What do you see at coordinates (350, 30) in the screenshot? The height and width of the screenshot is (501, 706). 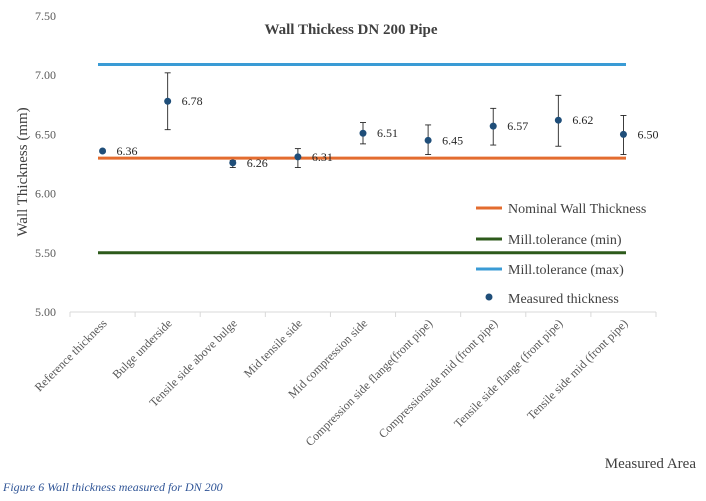 I see `chart-title: Wall Thickess DN 200 Pipe` at bounding box center [350, 30].